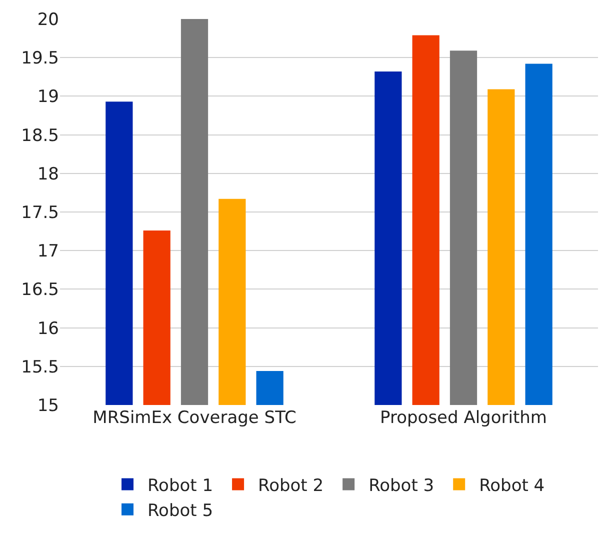 This screenshot has height=538, width=608. What do you see at coordinates (48, 174) in the screenshot?
I see `y-tick-label: 18` at bounding box center [48, 174].